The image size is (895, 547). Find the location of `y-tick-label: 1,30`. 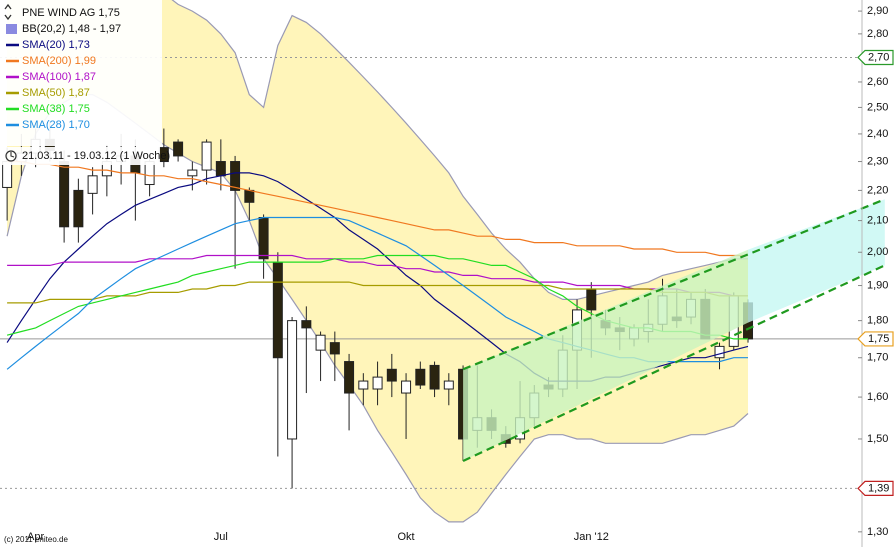

y-tick-label: 1,30 is located at coordinates (877, 532).